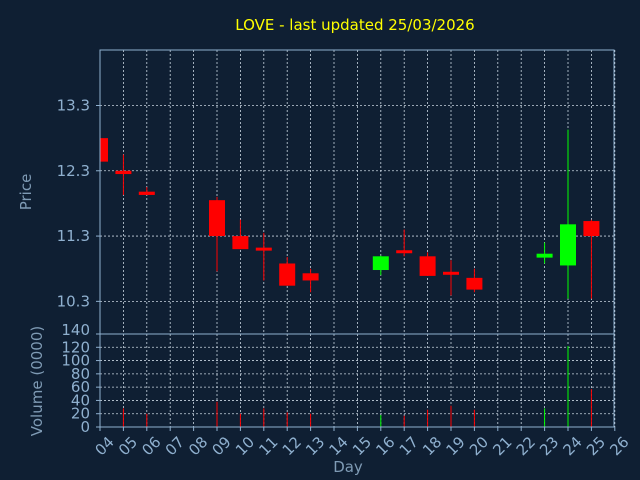  What do you see at coordinates (354, 25) in the screenshot?
I see `chart-title: LOVE - last updated 25/03/2026` at bounding box center [354, 25].